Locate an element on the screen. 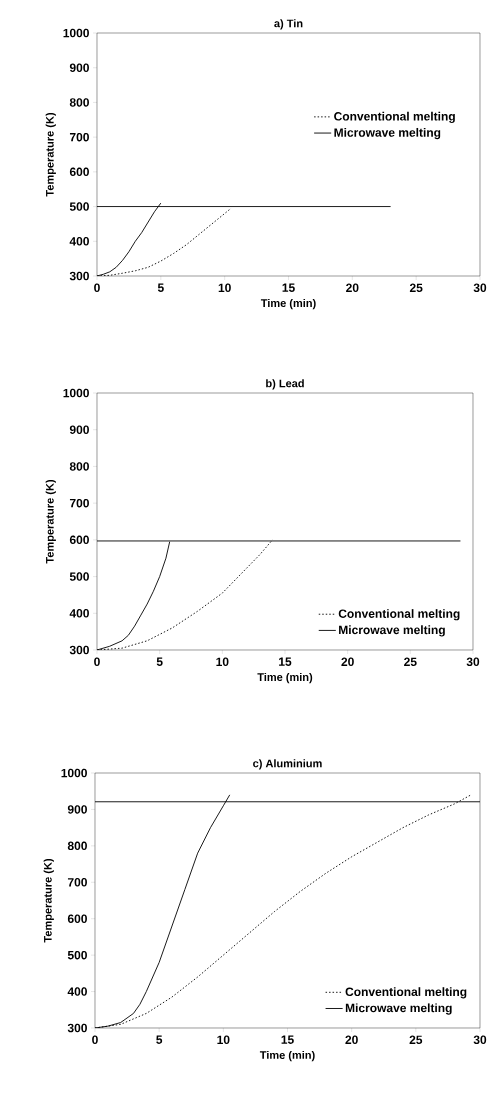  chart-title: b) Lead is located at coordinates (285, 384).